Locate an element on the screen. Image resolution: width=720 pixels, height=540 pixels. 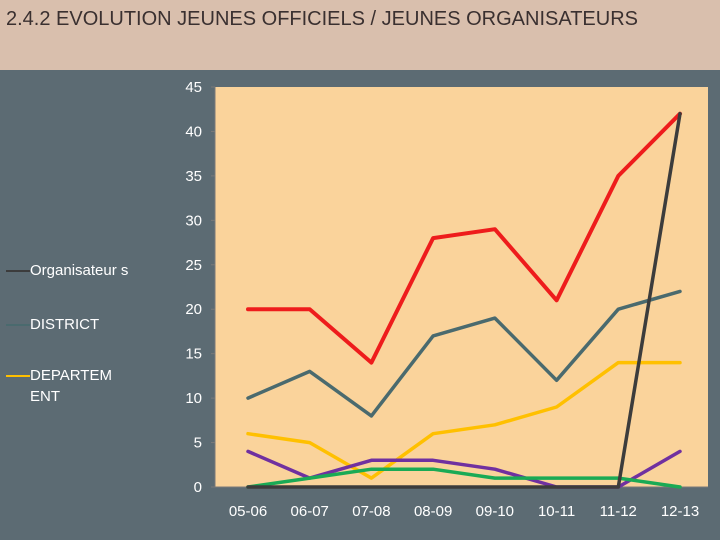
y-tick-label: 0 is located at coordinates (198, 487).